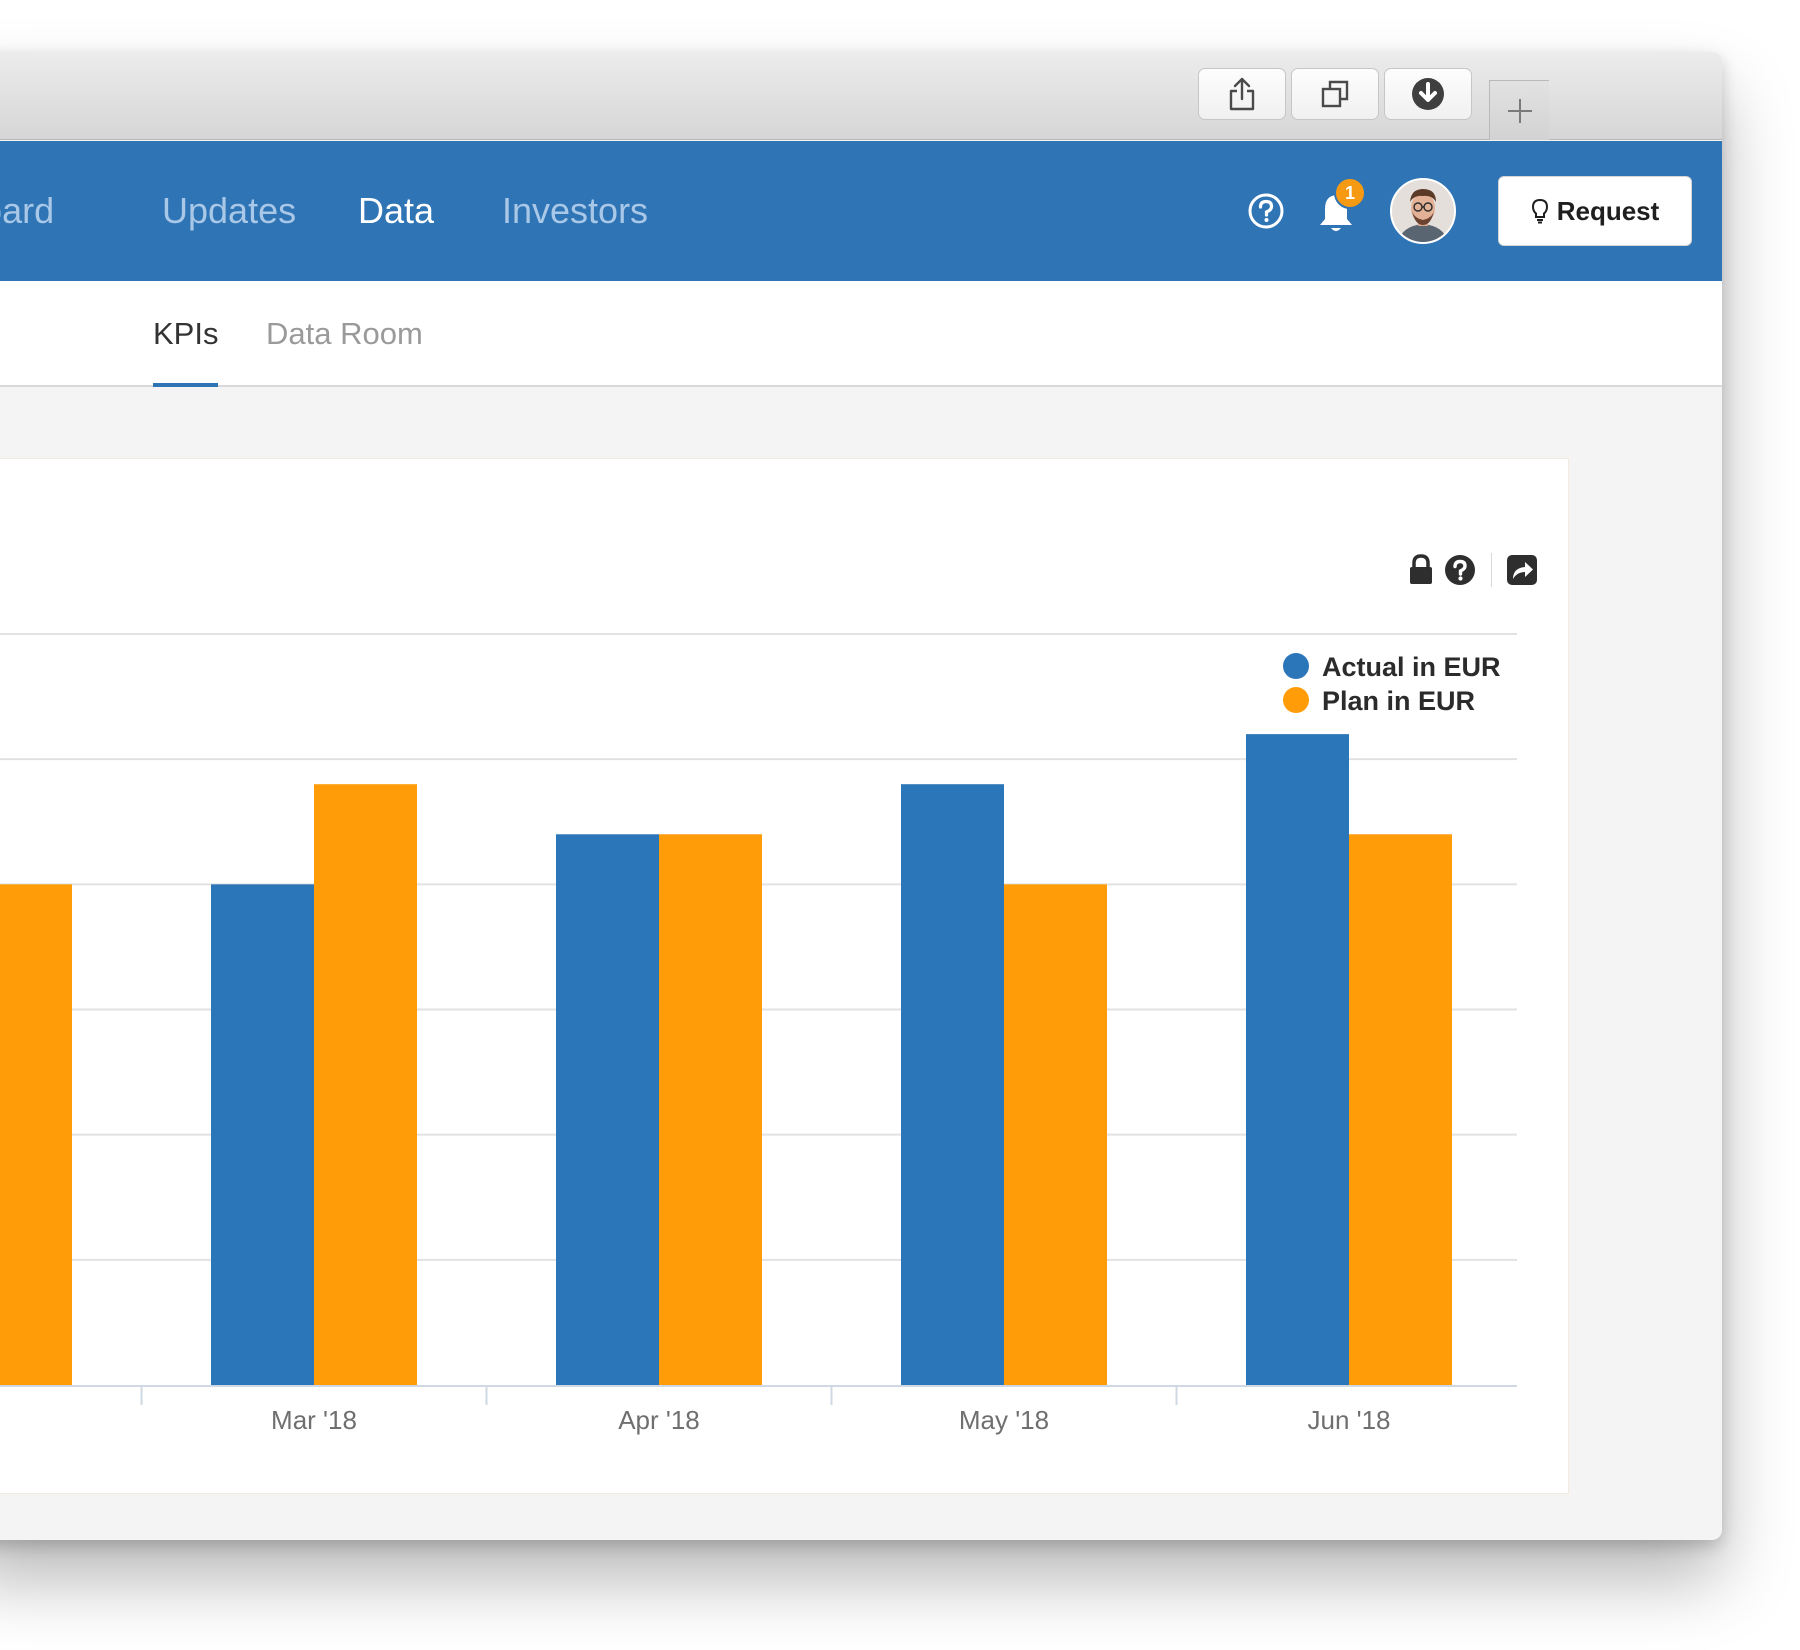  Describe the element at coordinates (1539, 211) in the screenshot. I see `lightbulb-icon` at that location.